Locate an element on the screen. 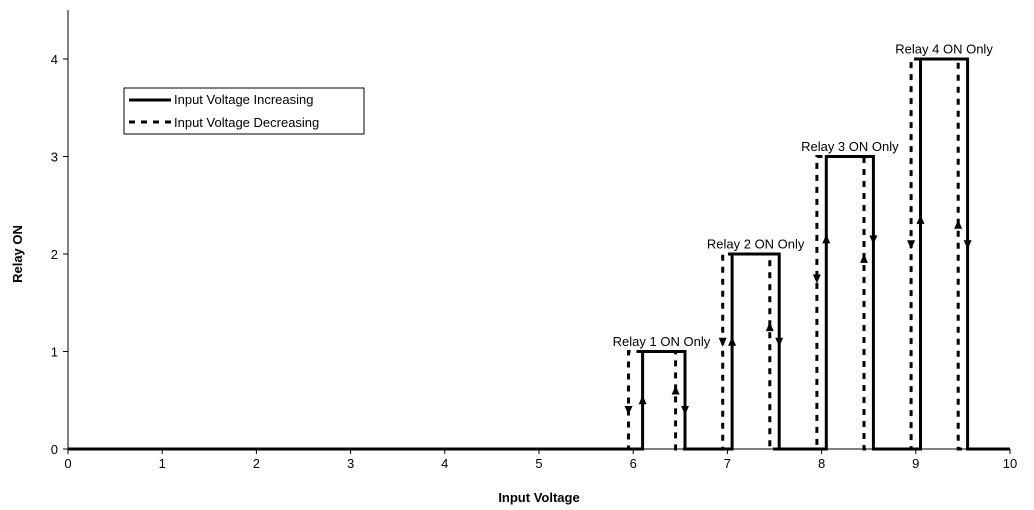 The height and width of the screenshot is (510, 1034). x-tick-label: 4 is located at coordinates (444, 463).